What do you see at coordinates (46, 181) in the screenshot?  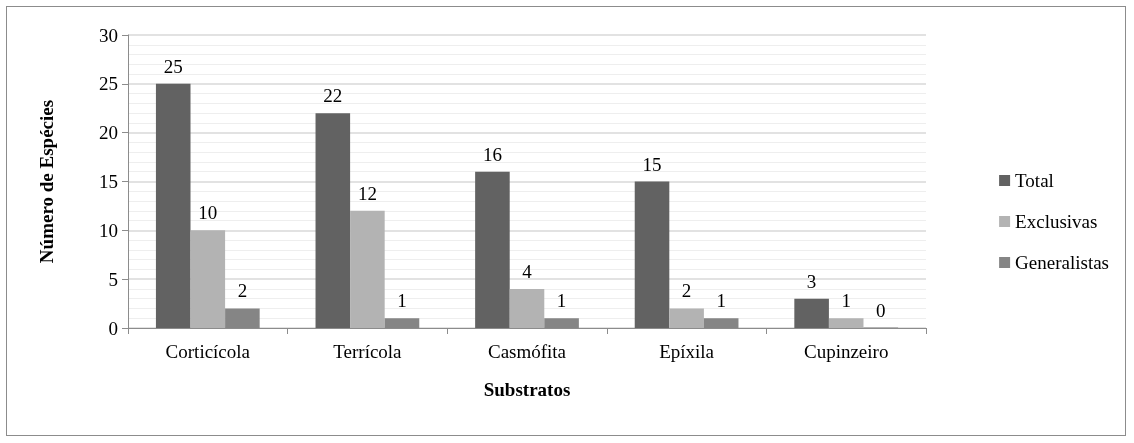 I see `y-axis-title: Número de Espécies` at bounding box center [46, 181].